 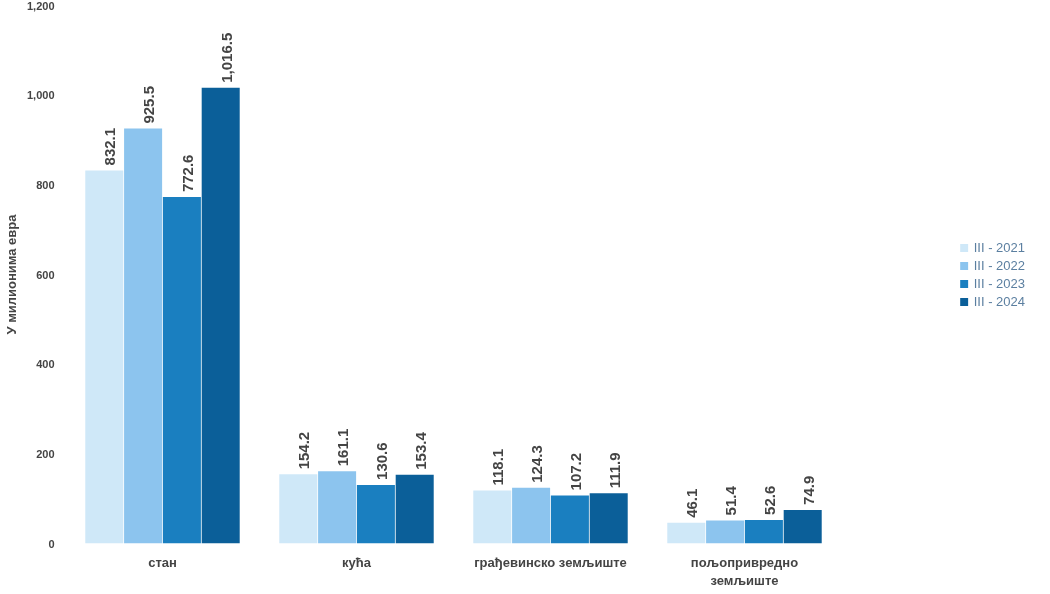 What do you see at coordinates (537, 464) in the screenshot?
I see `data-label: 124.3` at bounding box center [537, 464].